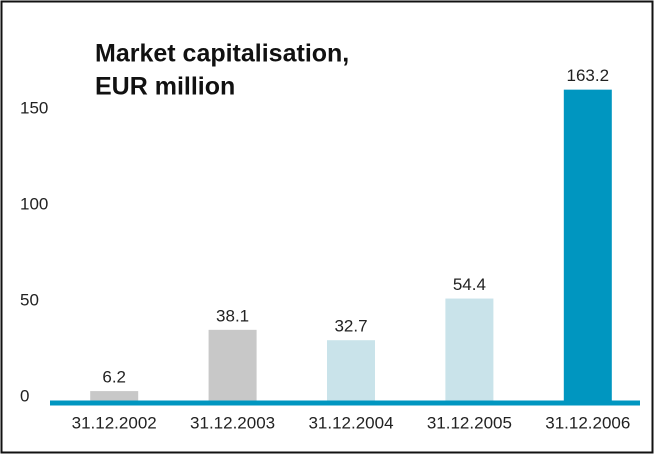 The width and height of the screenshot is (655, 455). What do you see at coordinates (222, 54) in the screenshot?
I see `chart-title: Market capitalisation,` at bounding box center [222, 54].